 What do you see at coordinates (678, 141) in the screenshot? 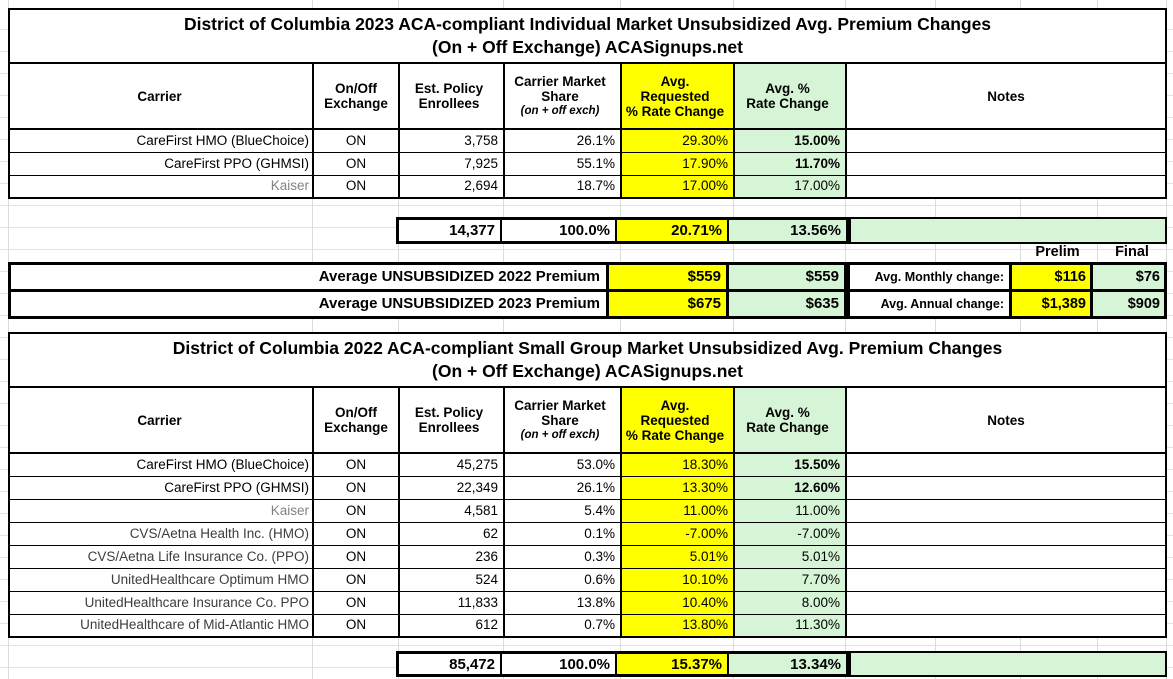
I see `cell-requested-rate-change: 29.30%` at bounding box center [678, 141].